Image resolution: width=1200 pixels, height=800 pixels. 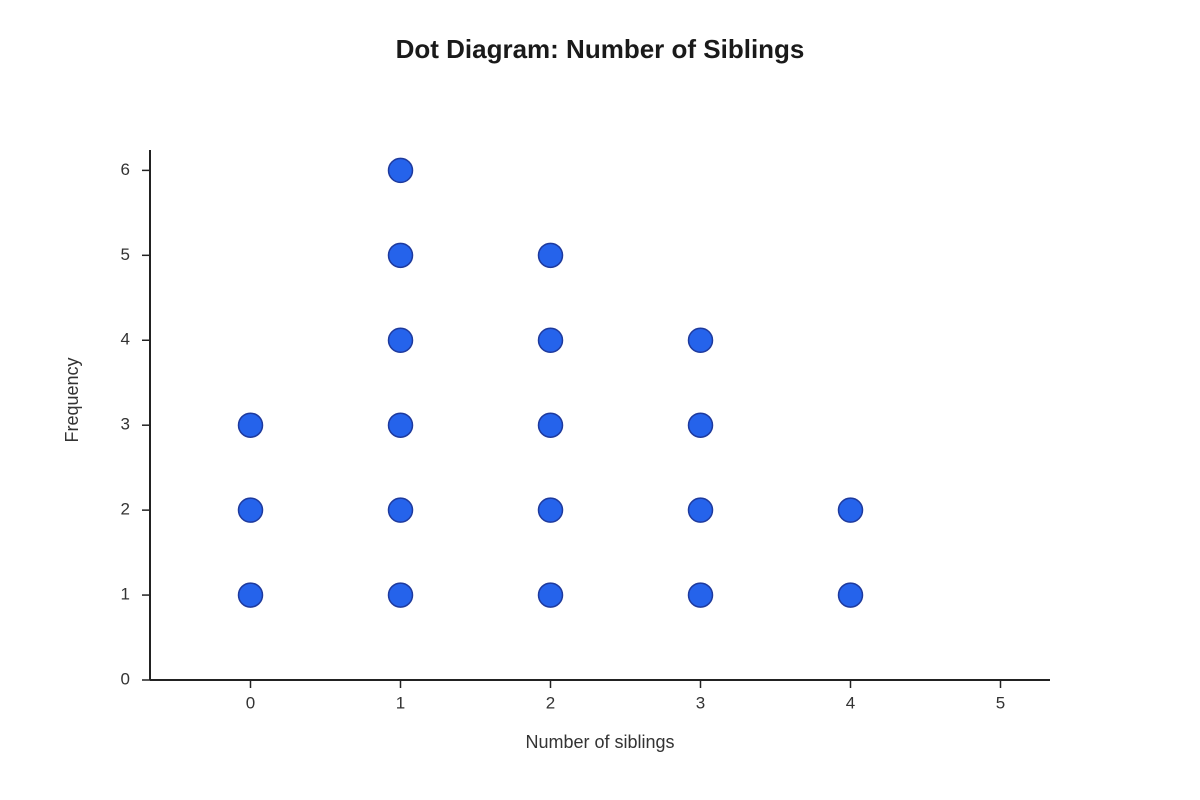 I want to click on y-axis-label: Frequency, so click(x=72, y=399).